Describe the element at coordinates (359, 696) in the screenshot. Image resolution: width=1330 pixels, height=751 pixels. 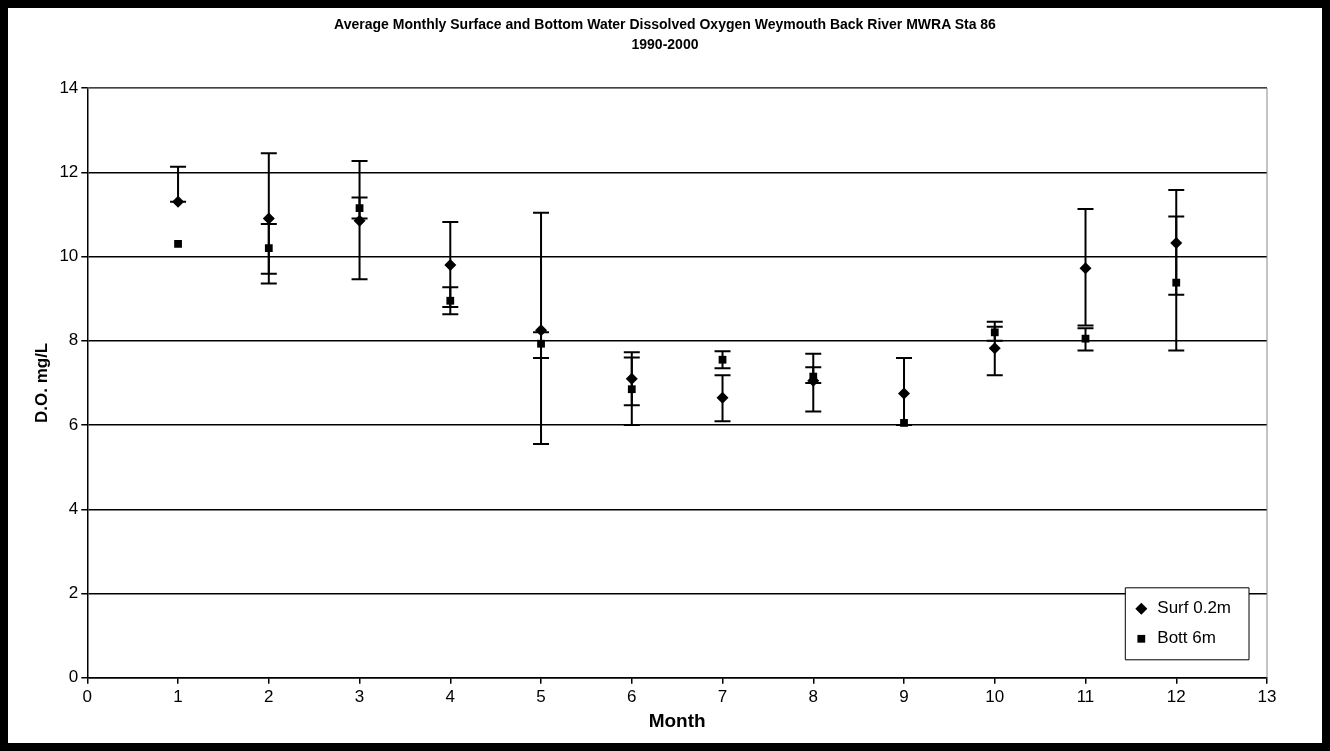
I see `x-tick-label: 3` at that location.